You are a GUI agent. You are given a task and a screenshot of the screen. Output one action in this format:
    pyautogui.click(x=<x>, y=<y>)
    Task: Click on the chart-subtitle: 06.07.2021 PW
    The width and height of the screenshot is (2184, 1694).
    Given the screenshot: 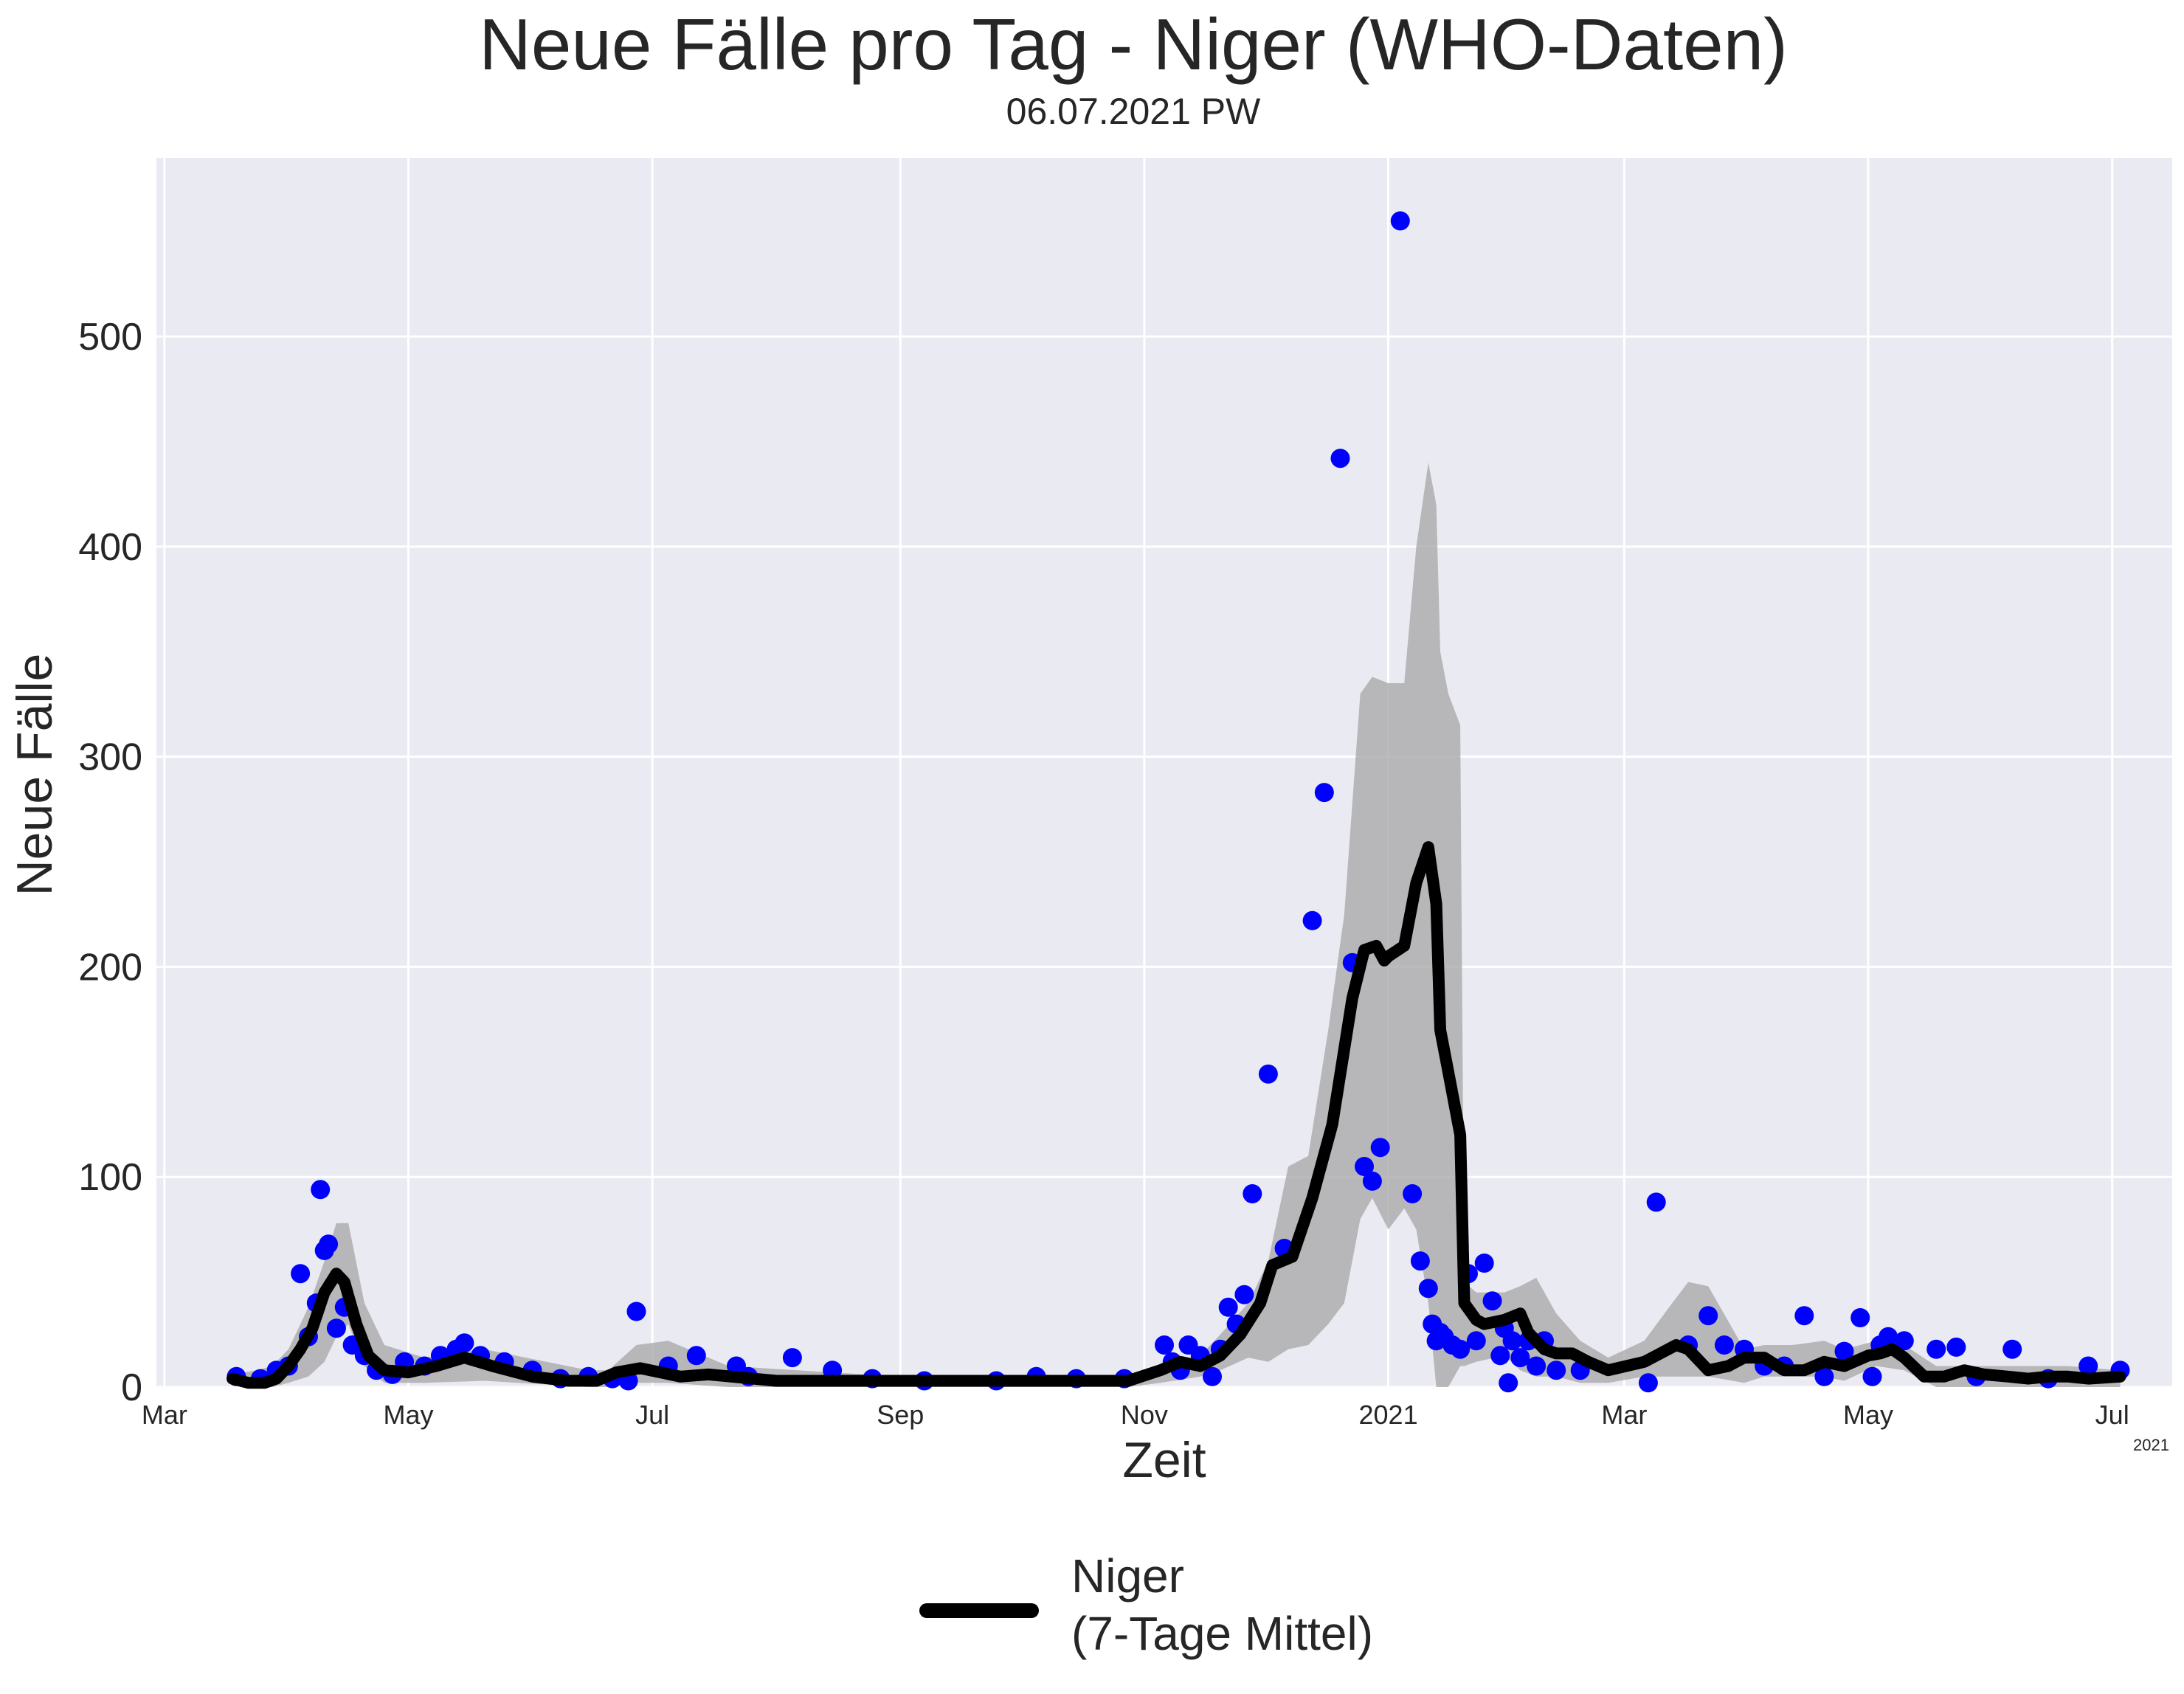 What is the action you would take?
    pyautogui.click(x=1133, y=111)
    